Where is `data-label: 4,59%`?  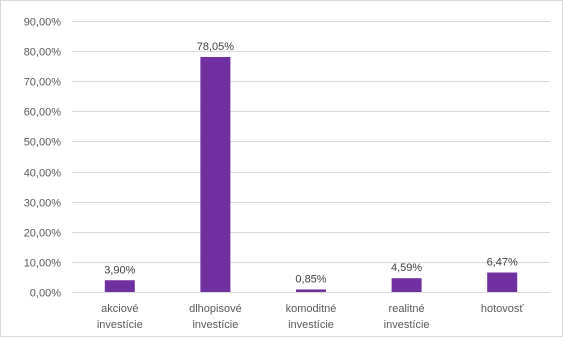
data-label: 4,59% is located at coordinates (406, 268).